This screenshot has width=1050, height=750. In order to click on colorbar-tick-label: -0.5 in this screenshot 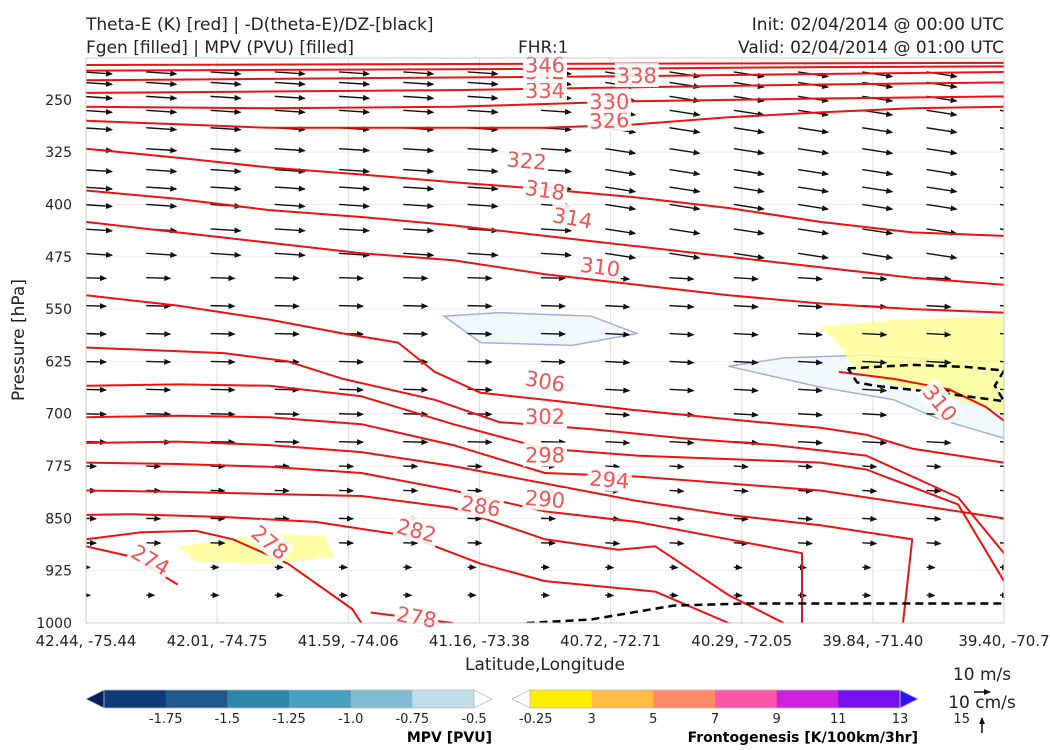, I will do `click(473, 719)`.